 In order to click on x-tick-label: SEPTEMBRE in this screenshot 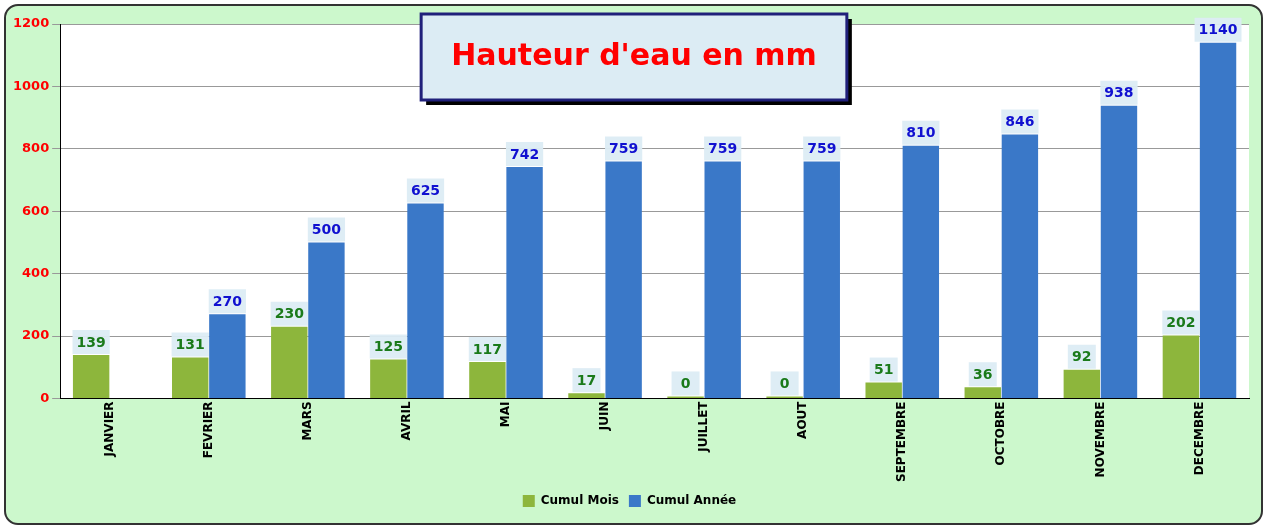, I will do `click(901, 441)`.